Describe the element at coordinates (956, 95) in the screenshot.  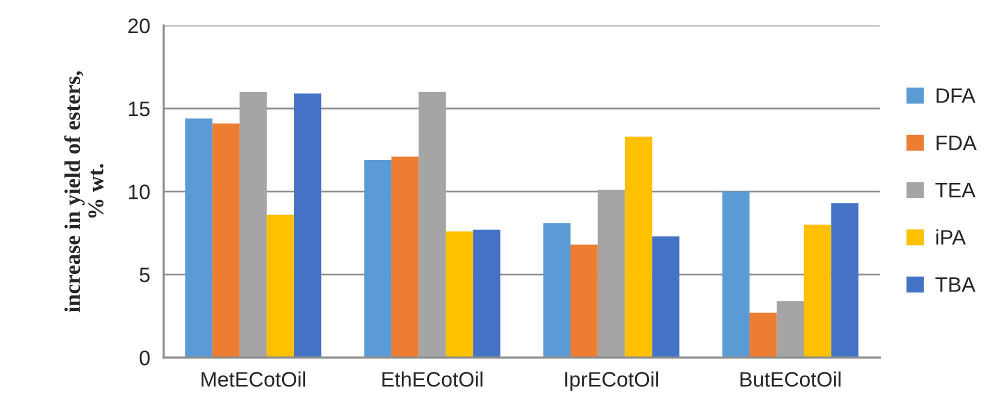
I see `legend-label: DFA` at that location.